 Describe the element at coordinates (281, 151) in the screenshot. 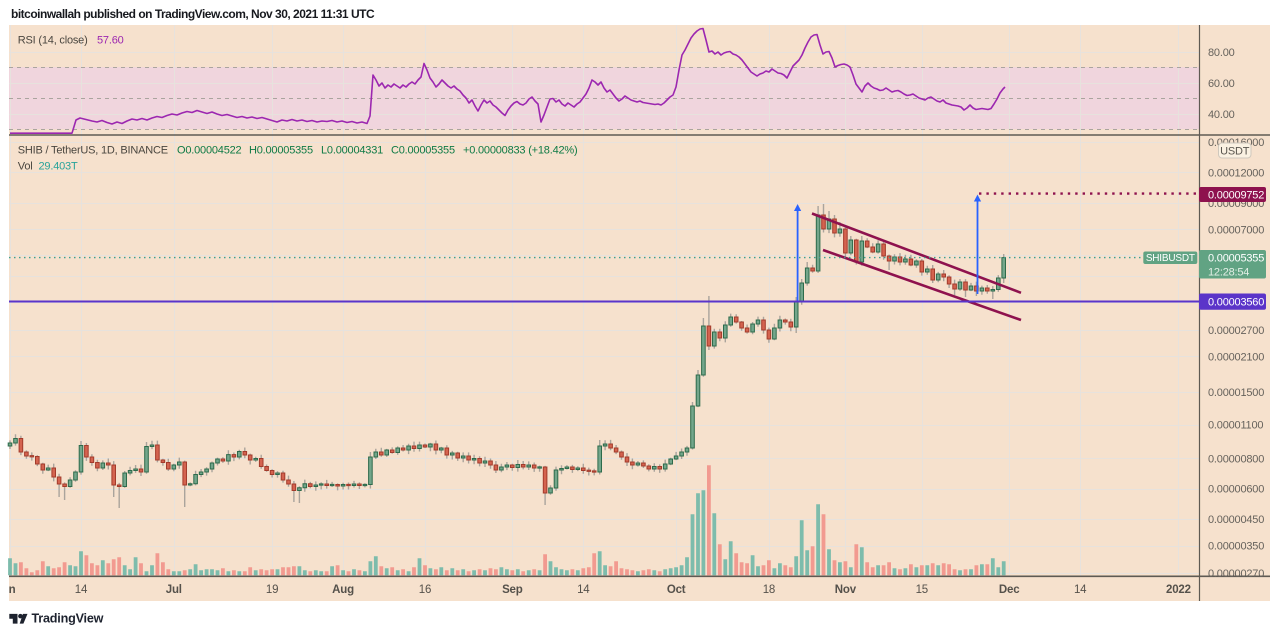

I see `svg-text: H0.00005355` at that location.